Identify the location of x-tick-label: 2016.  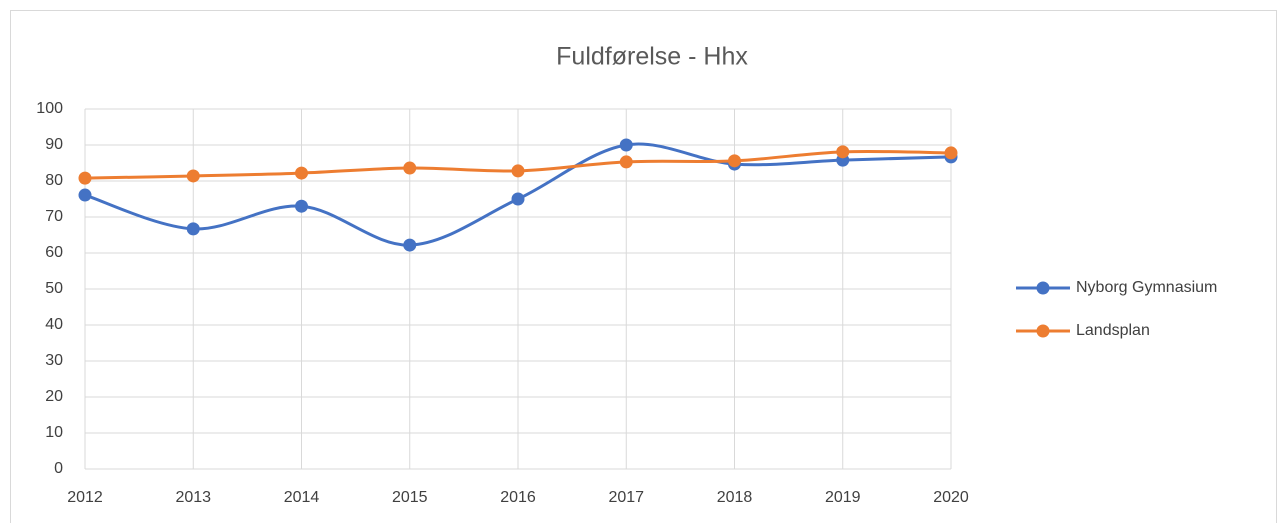
(518, 497).